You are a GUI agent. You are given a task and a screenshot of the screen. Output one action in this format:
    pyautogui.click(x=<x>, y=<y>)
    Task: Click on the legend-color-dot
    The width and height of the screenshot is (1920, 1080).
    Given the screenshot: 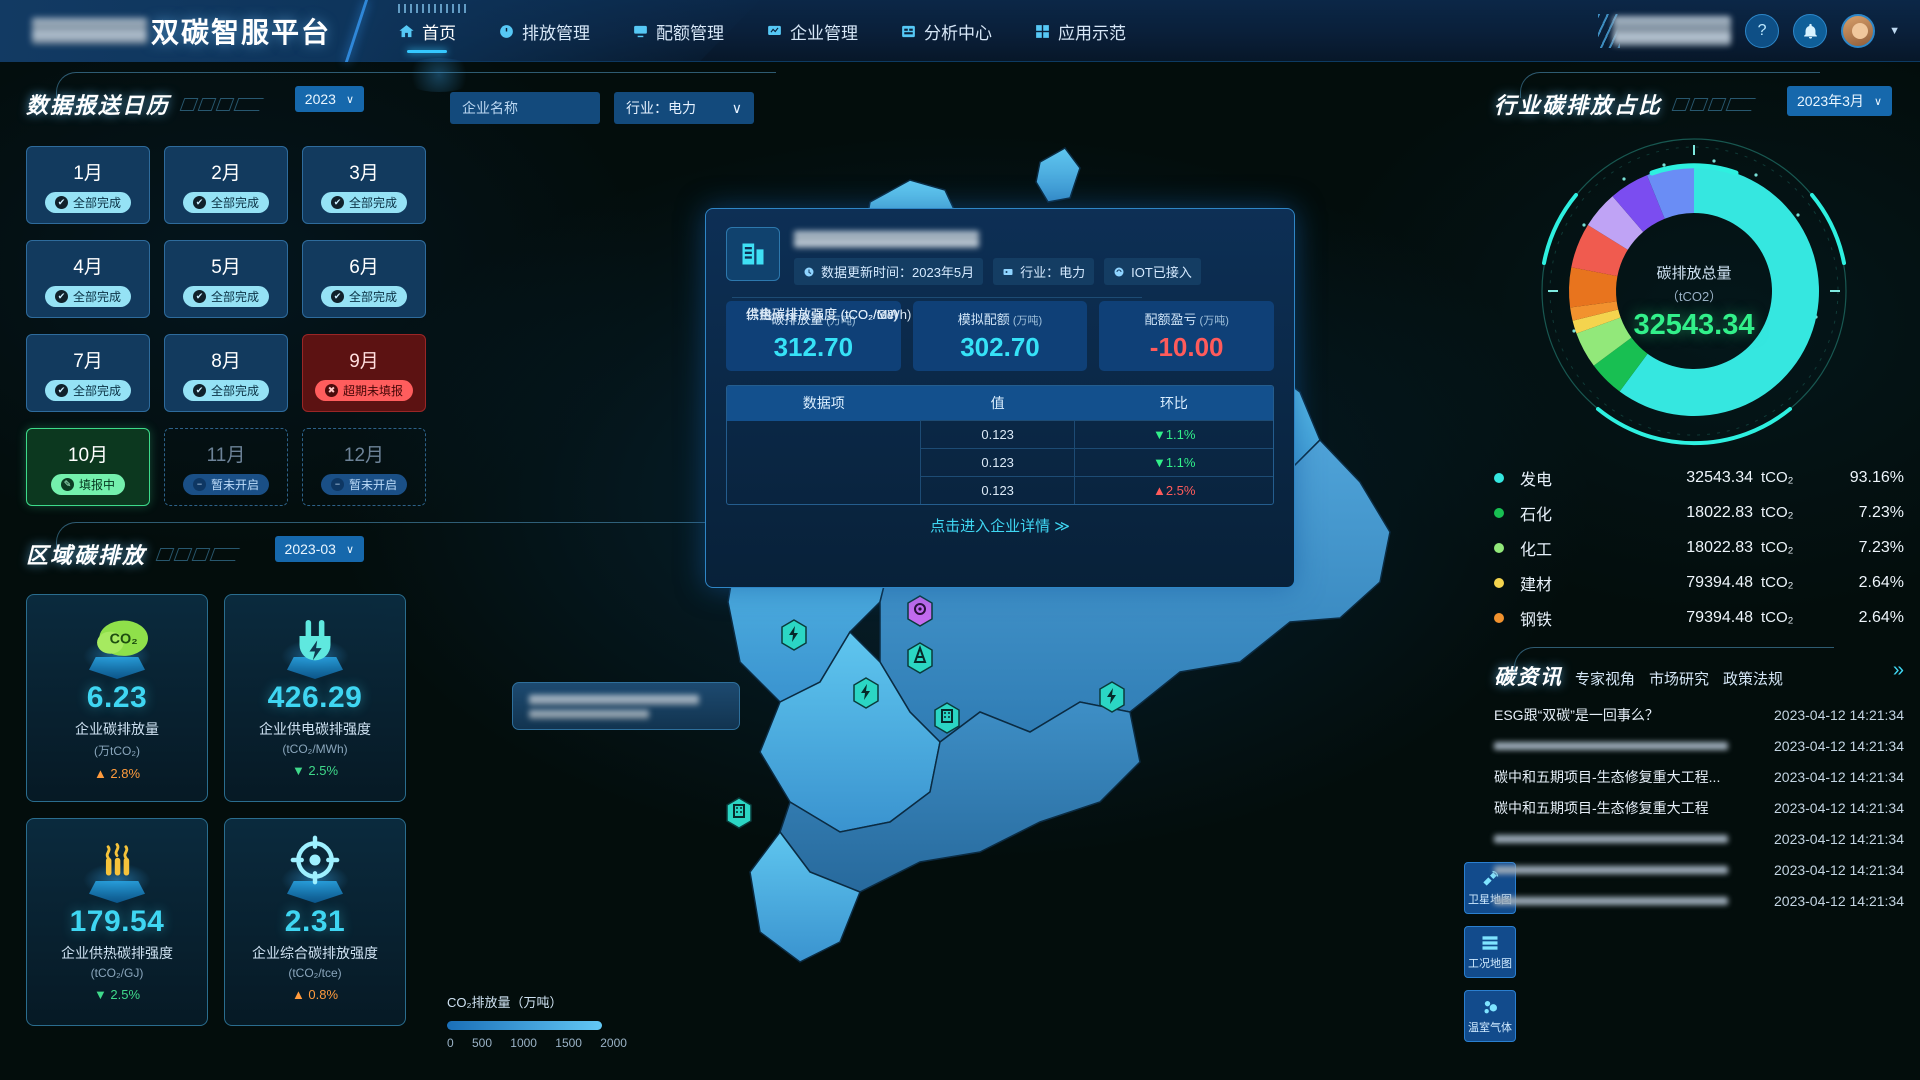 What is the action you would take?
    pyautogui.click(x=1499, y=582)
    